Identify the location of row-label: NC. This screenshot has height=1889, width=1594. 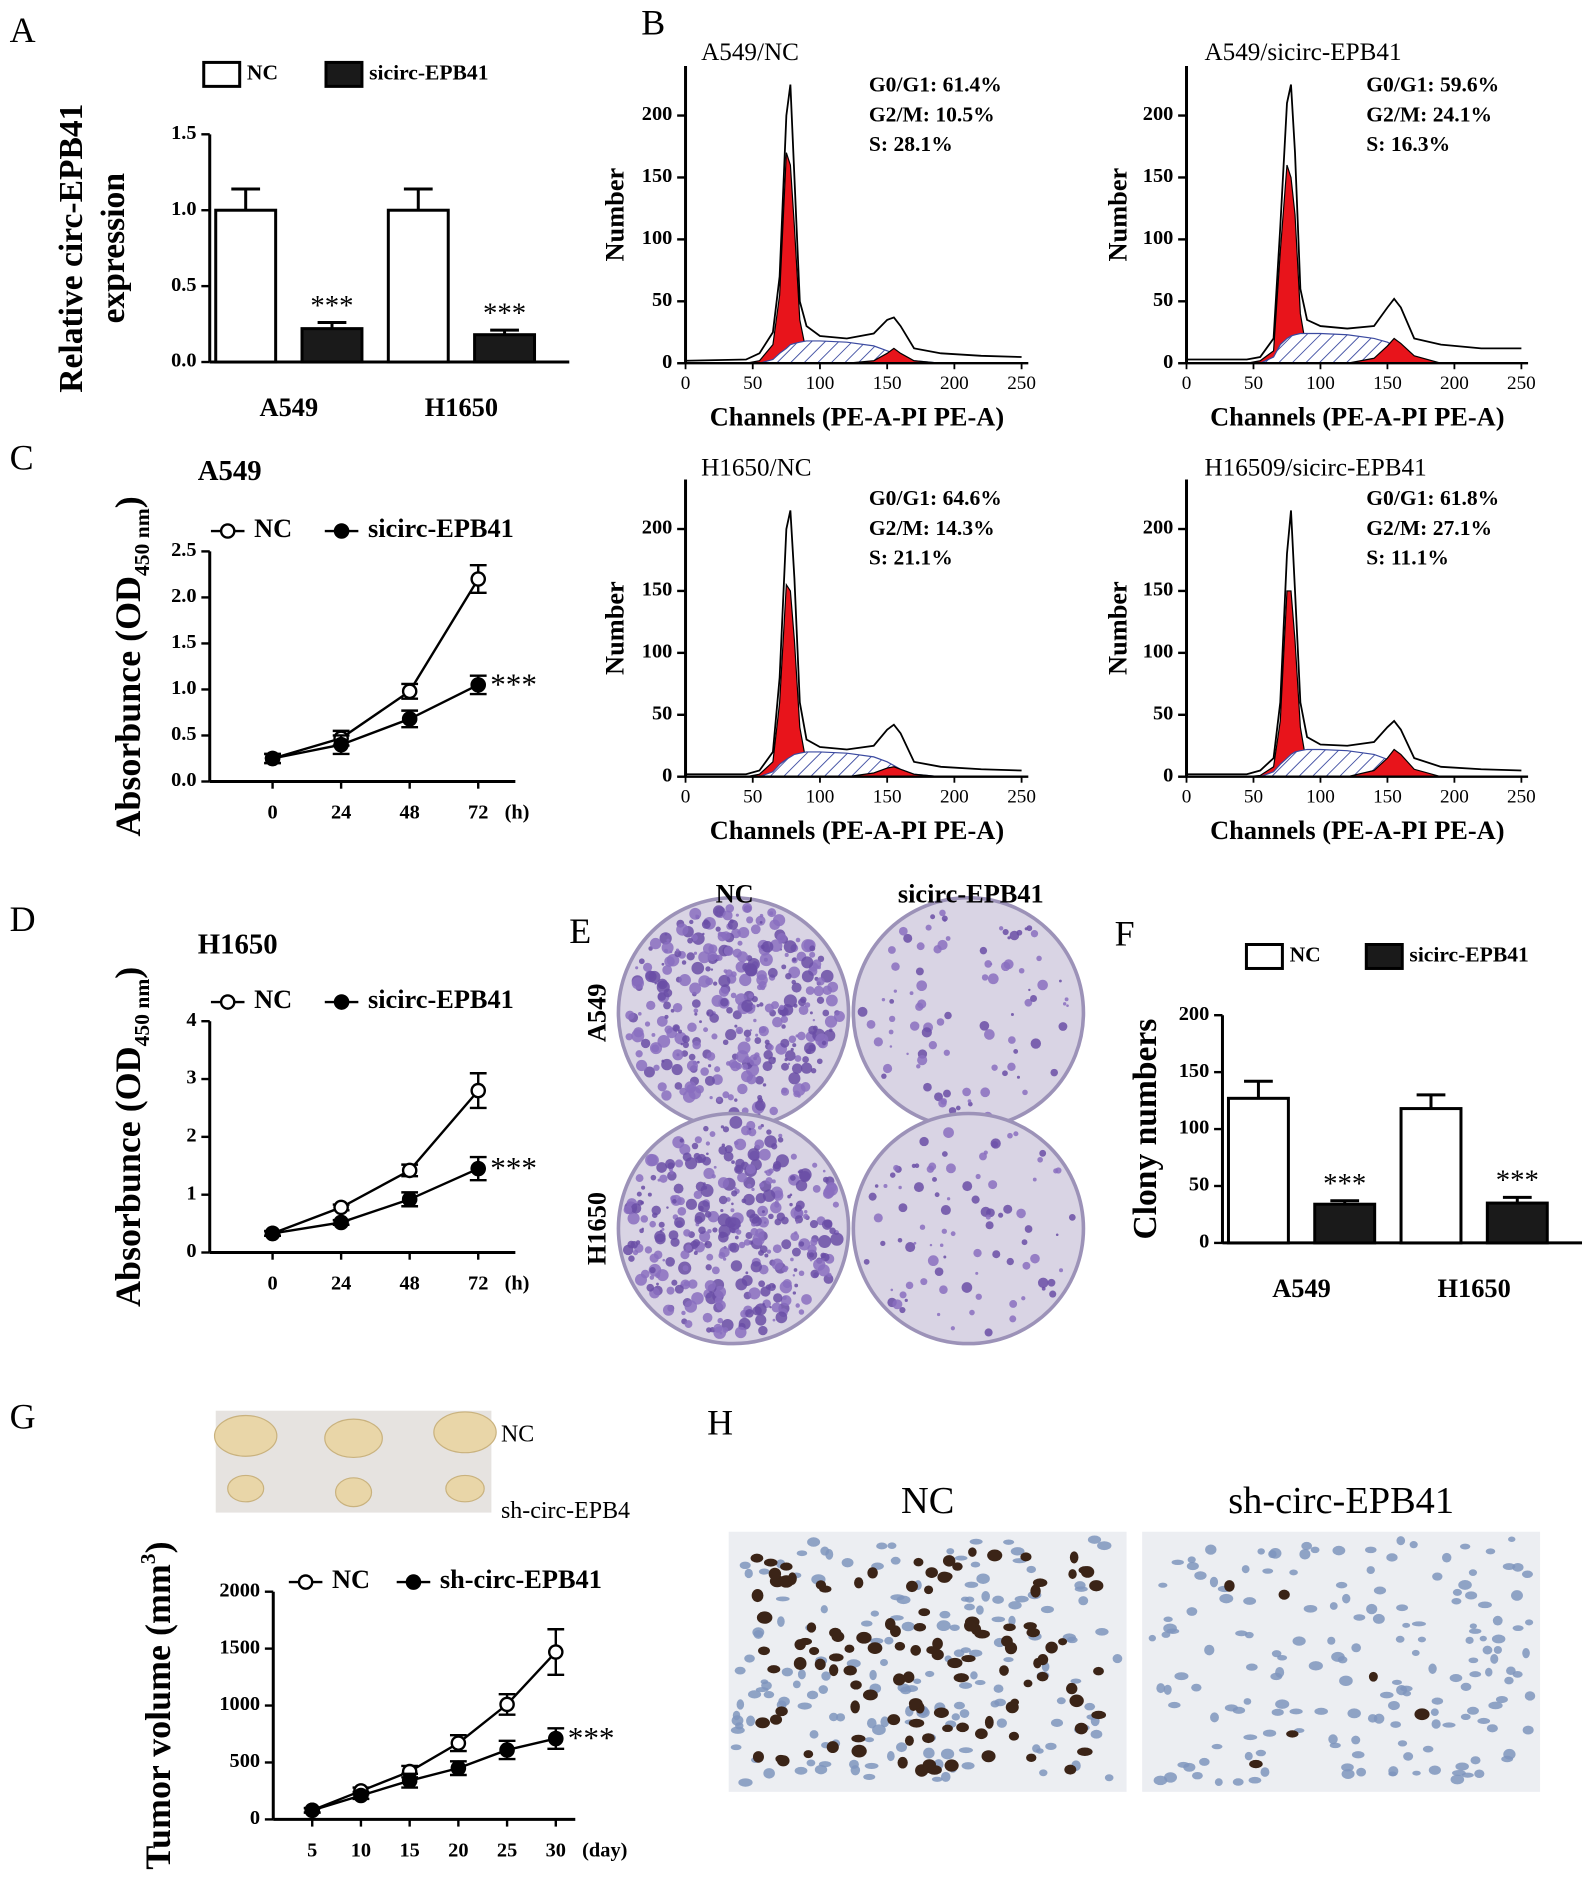
(517, 1434).